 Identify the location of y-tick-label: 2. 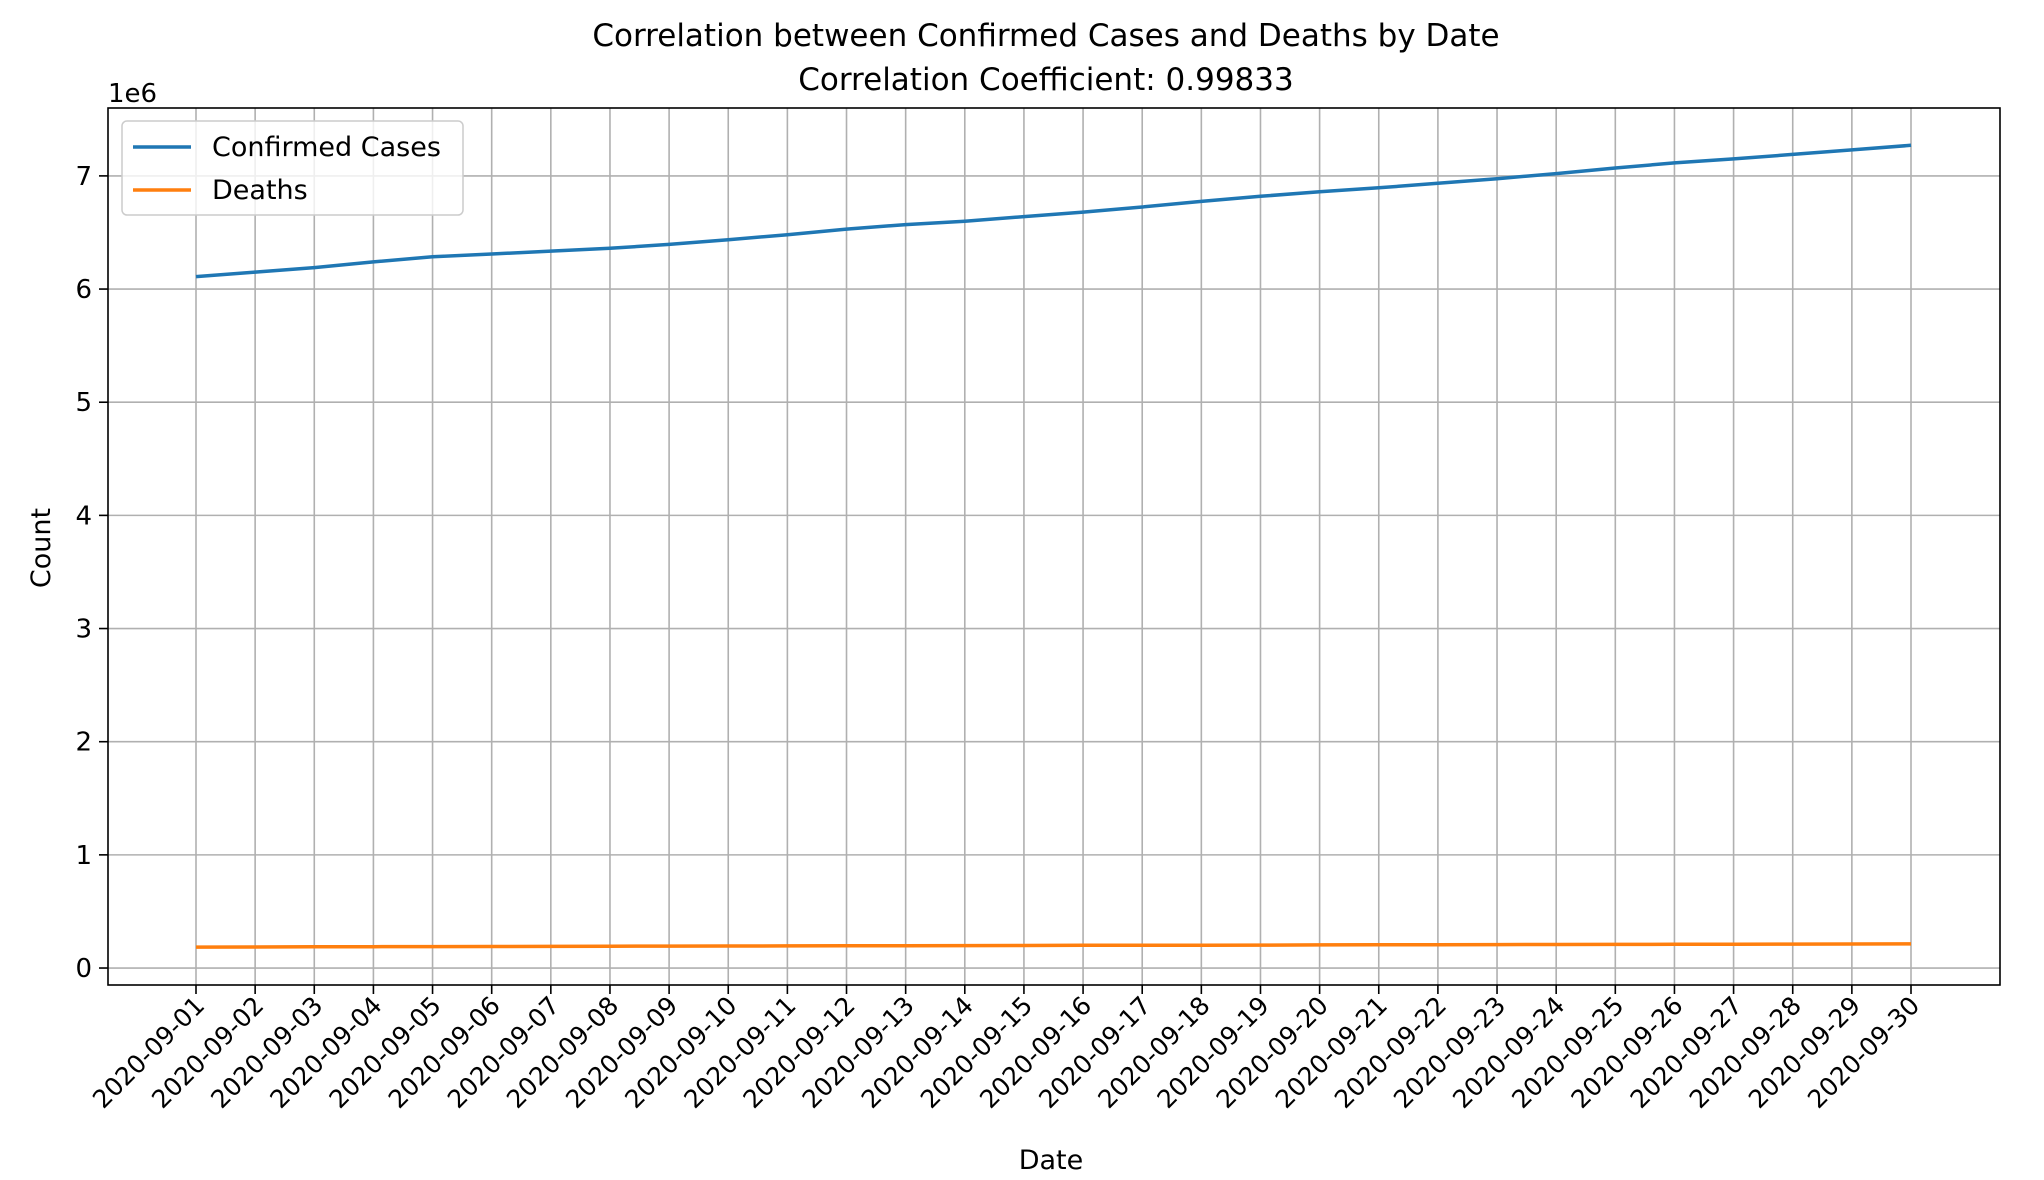
(83, 743).